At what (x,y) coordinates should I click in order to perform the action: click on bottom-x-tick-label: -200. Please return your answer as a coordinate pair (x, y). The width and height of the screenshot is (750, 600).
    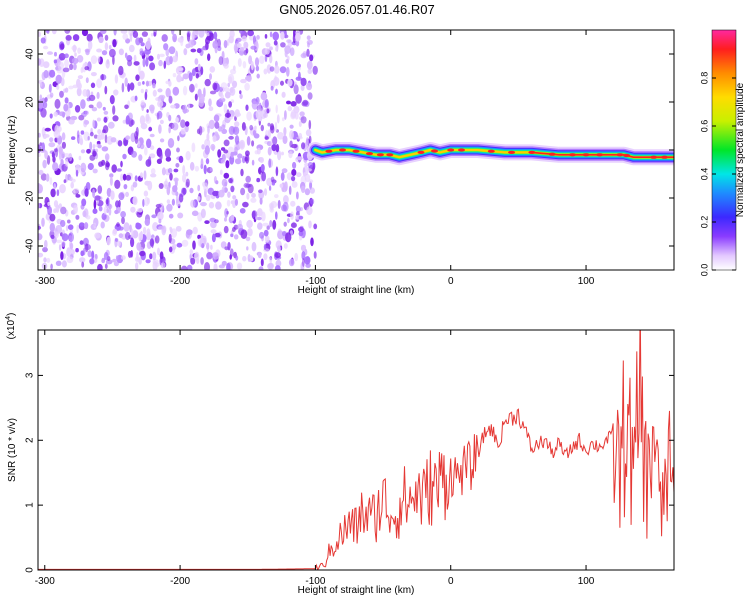
    Looking at the image, I should click on (180, 581).